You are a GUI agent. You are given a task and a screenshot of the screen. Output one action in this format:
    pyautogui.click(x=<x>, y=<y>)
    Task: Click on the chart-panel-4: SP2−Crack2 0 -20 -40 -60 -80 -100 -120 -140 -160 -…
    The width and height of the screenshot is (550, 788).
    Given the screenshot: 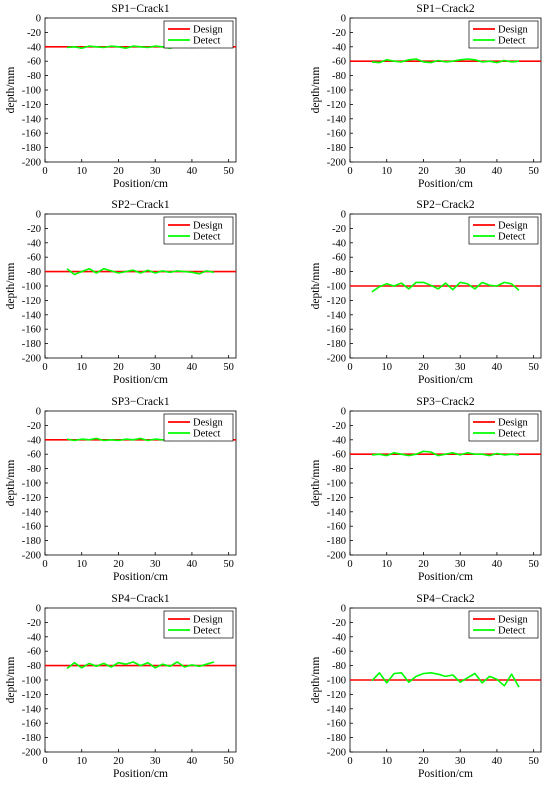 What is the action you would take?
    pyautogui.click(x=426, y=292)
    